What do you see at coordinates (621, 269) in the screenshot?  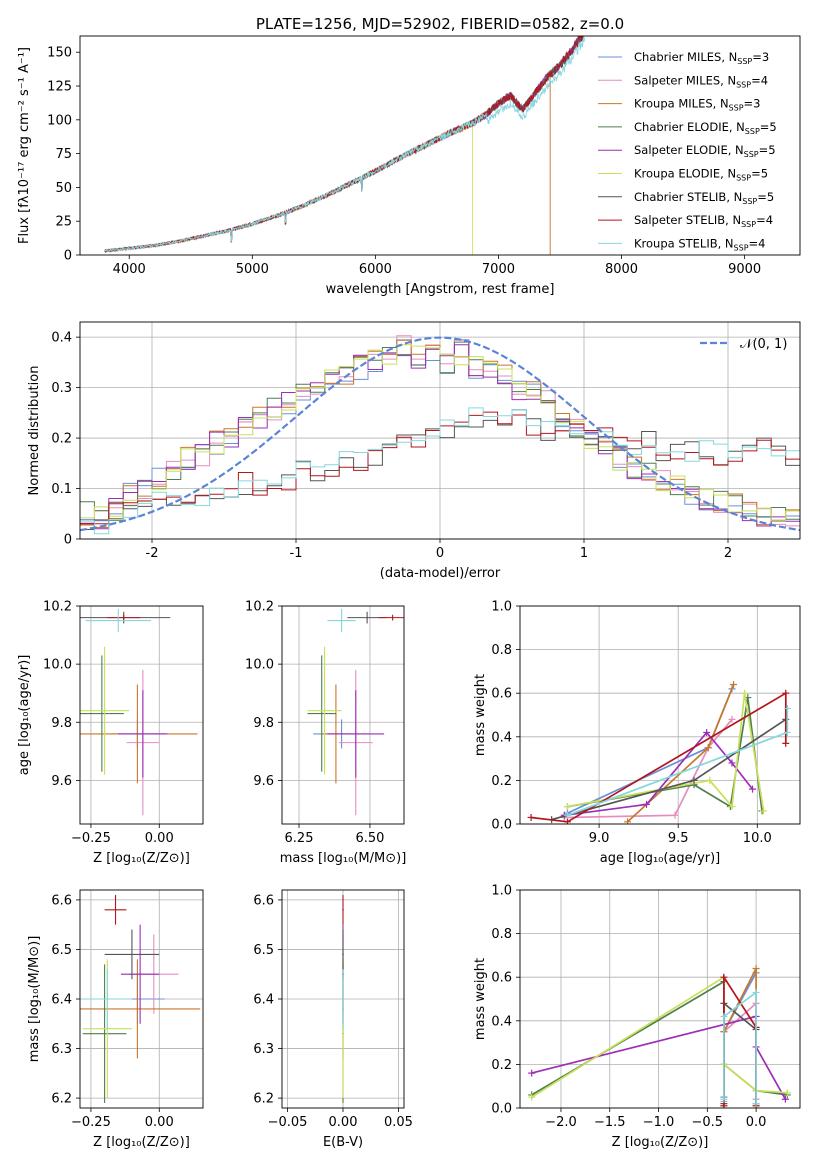 I see `x-tick-label: 8000` at bounding box center [621, 269].